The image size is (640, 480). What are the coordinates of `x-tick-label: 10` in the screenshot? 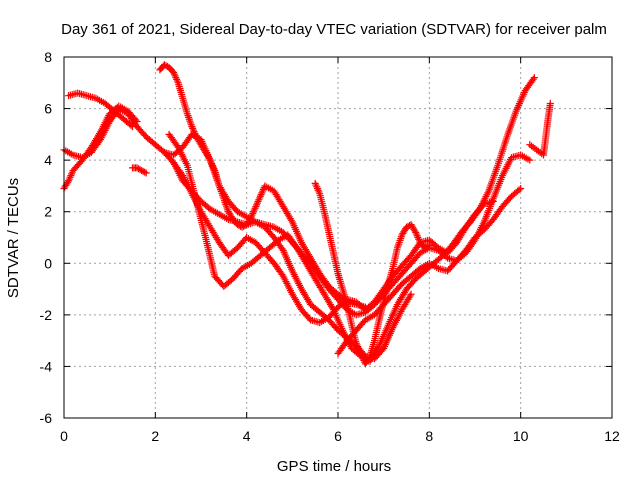 It's located at (521, 436).